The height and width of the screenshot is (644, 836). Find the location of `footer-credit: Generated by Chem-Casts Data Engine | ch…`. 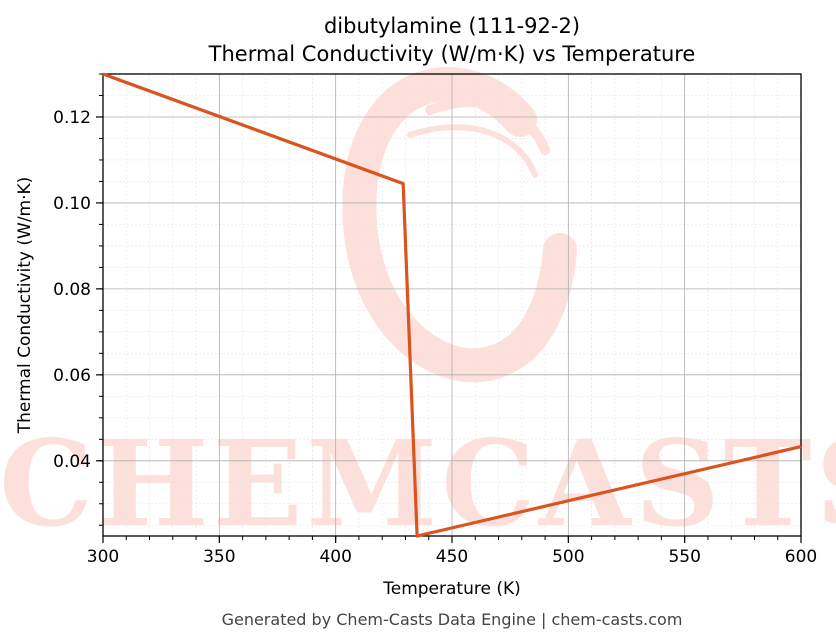

footer-credit: Generated by Chem-Casts Data Engine | ch… is located at coordinates (452, 619).